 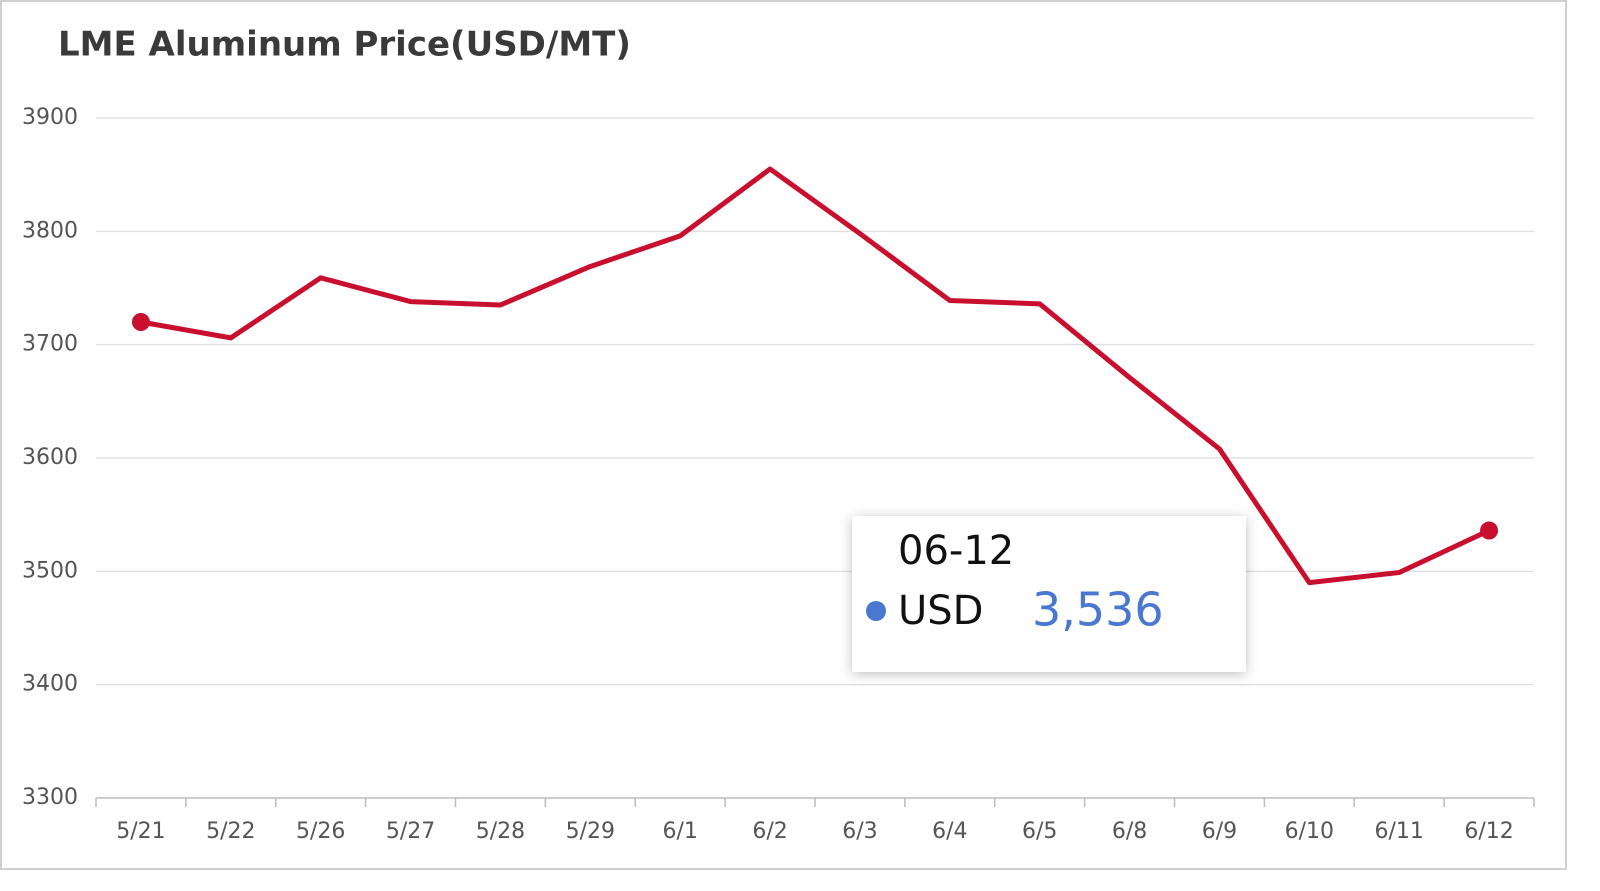 I want to click on tooltip-value: 3,536, so click(x=1098, y=610).